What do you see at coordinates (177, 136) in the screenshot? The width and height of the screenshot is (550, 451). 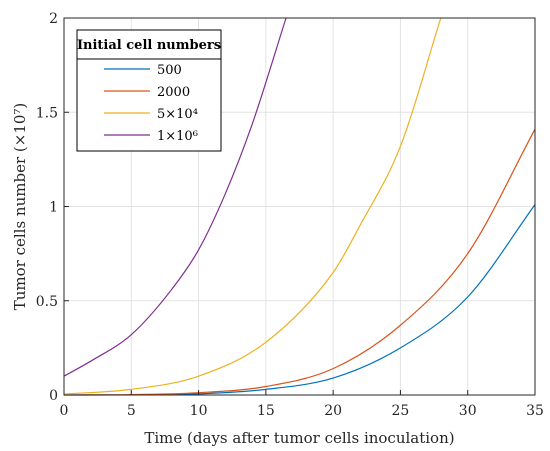 I see `legend-label-4: 1×10⁶` at bounding box center [177, 136].